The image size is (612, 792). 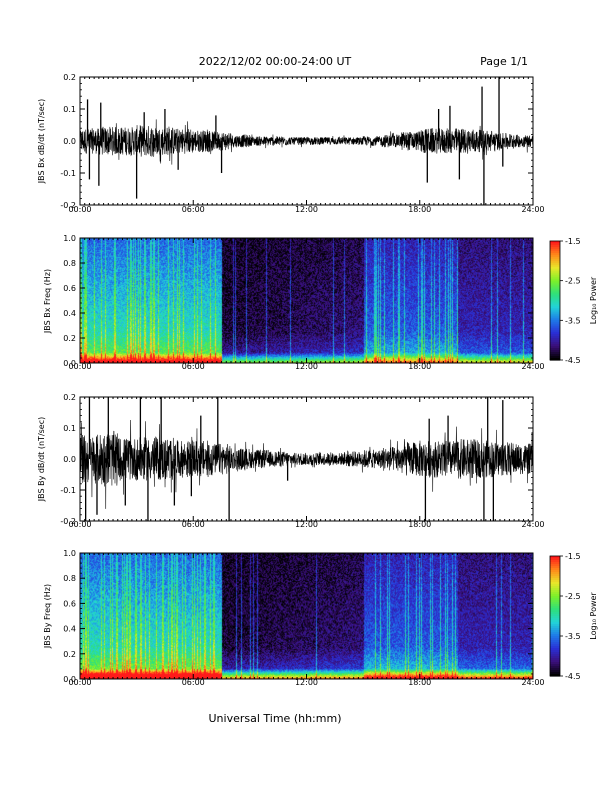 I want to click on y-tick-label: 1.0, so click(x=69, y=238).